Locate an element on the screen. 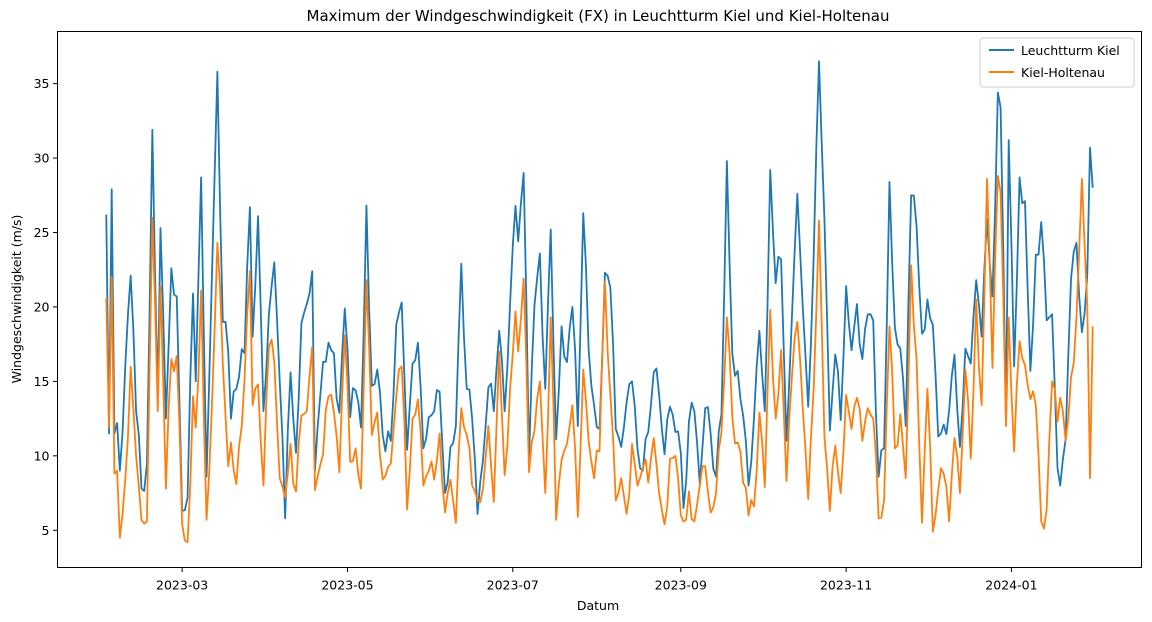 This screenshot has width=1152, height=622. y-tick-label: 15 is located at coordinates (42, 381).